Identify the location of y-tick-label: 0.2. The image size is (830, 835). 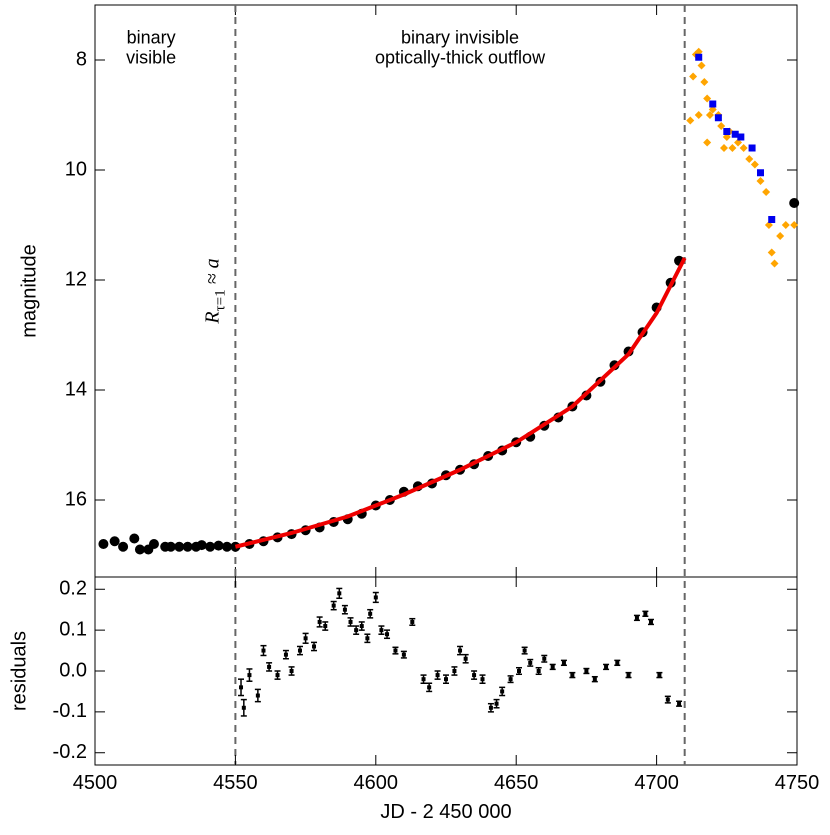
(73, 589).